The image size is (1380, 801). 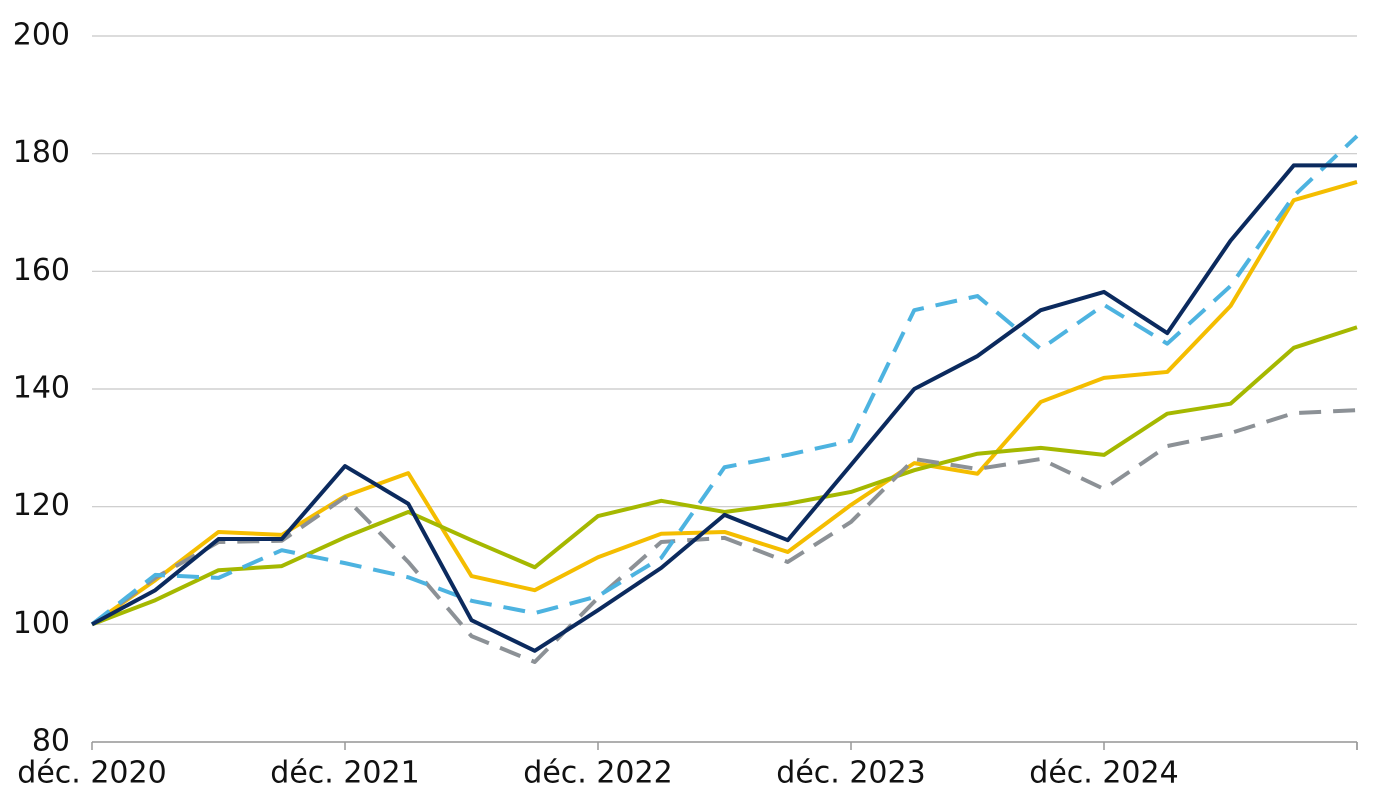 I want to click on y-tick-label: 80, so click(x=51, y=741).